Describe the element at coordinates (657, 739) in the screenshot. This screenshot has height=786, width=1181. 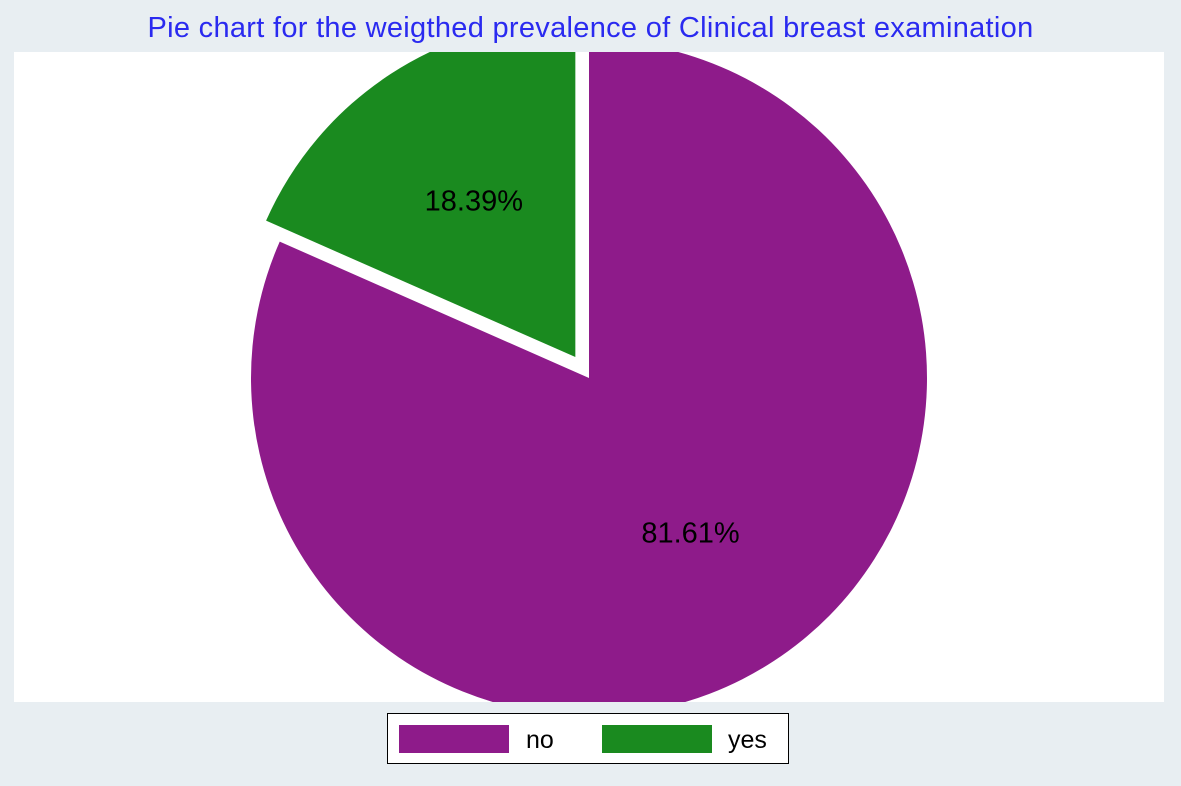
I see `legend-swatch-yes` at that location.